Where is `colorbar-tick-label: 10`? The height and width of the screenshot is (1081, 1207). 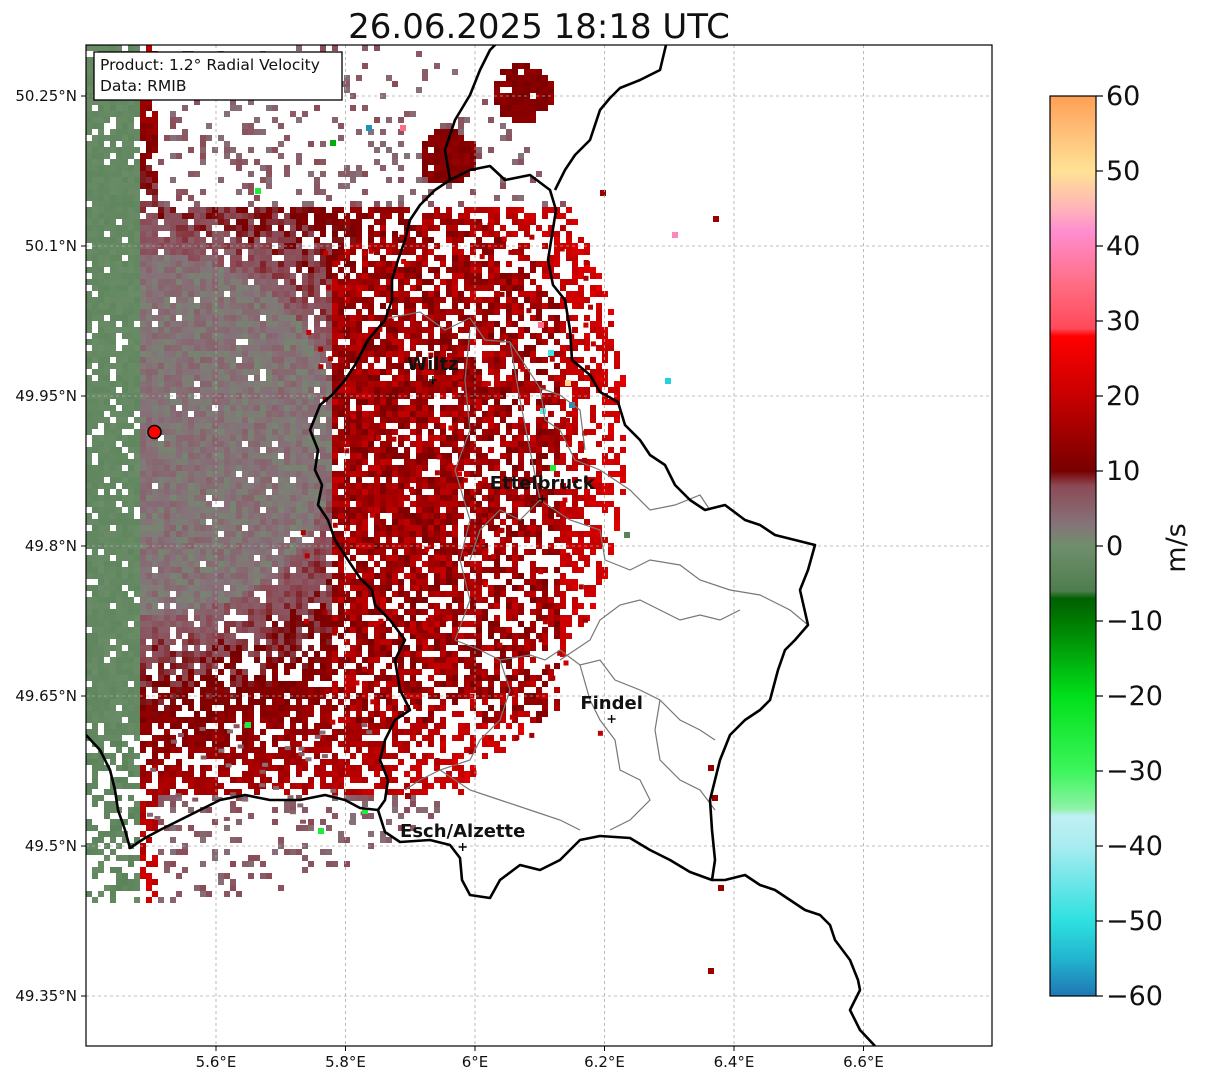 colorbar-tick-label: 10 is located at coordinates (1123, 471).